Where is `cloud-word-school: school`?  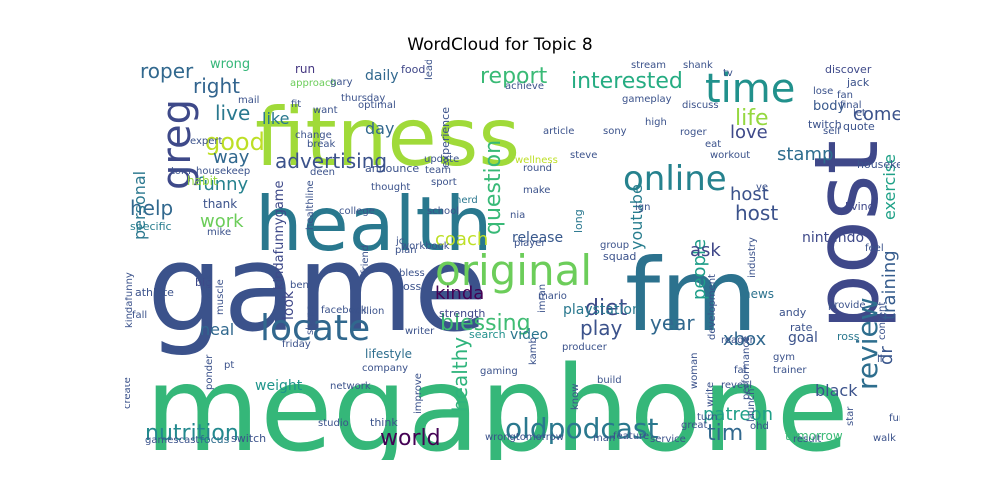 cloud-word-school: school is located at coordinates (443, 211).